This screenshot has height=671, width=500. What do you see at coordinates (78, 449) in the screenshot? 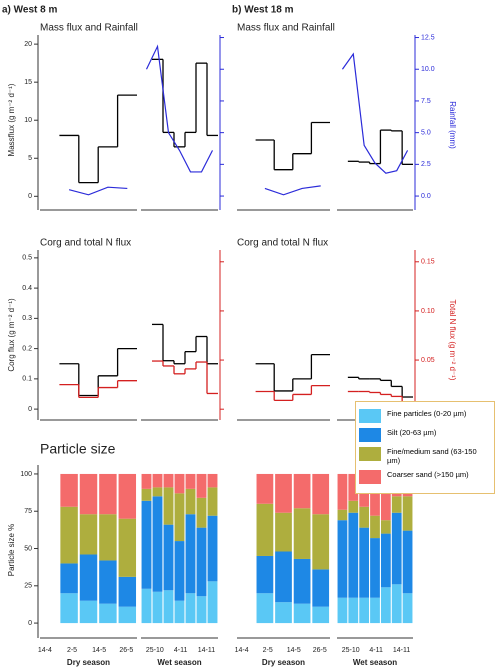
I see `panel-title: Particle size` at bounding box center [78, 449].